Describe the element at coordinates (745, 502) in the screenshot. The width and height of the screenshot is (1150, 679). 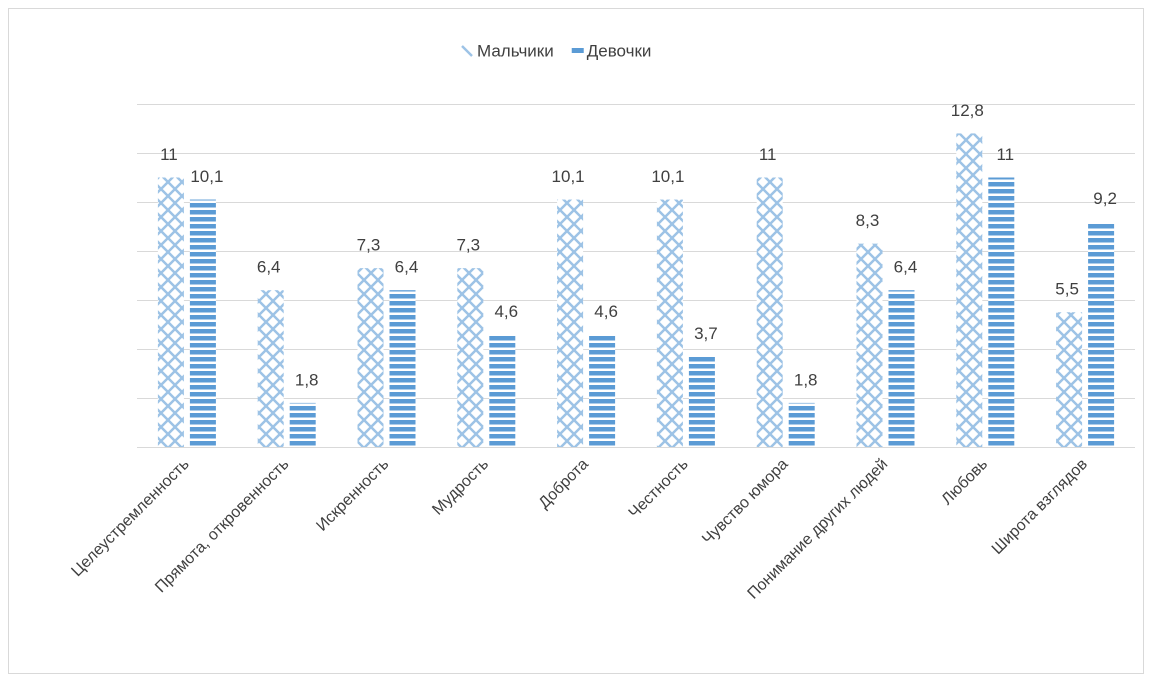
I see `x-tick-label: Чувство юмора` at that location.